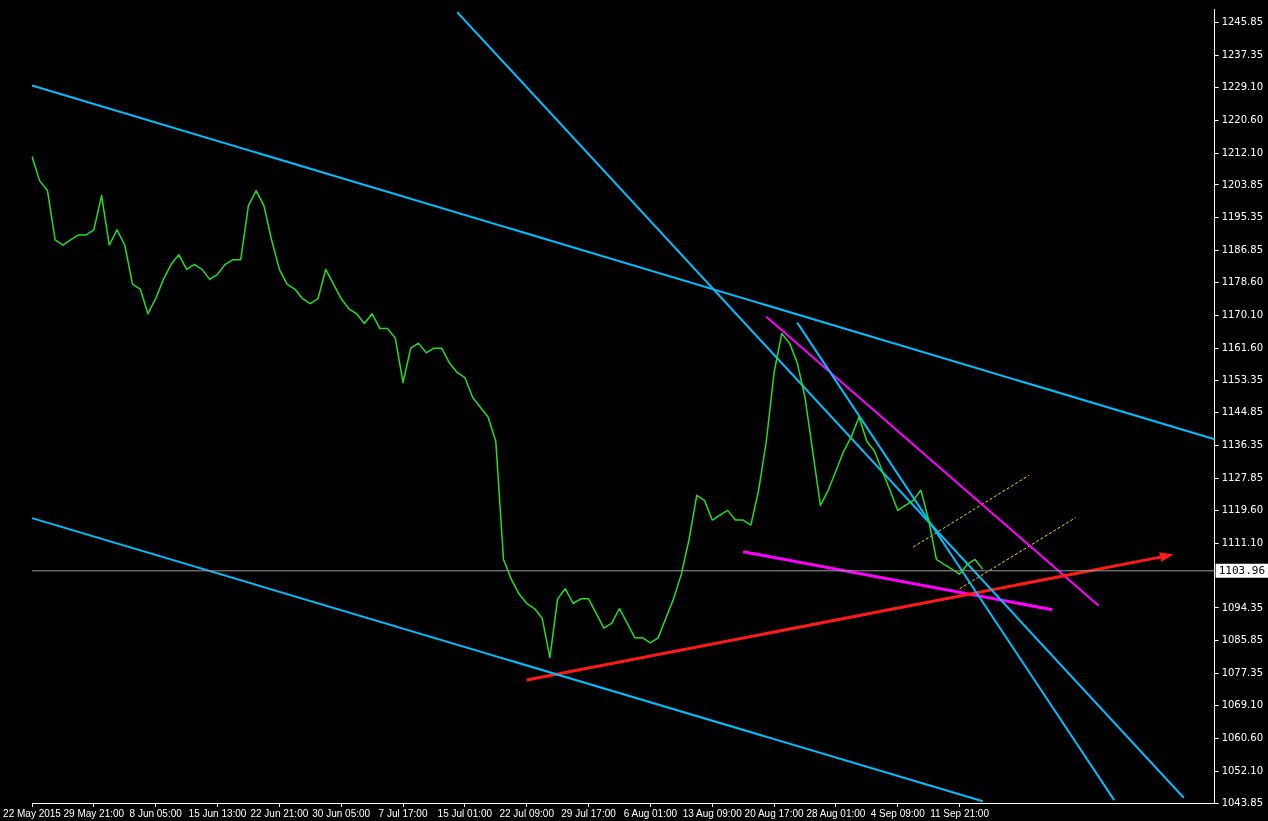 The width and height of the screenshot is (1268, 821). Describe the element at coordinates (712, 813) in the screenshot. I see `x-tick-label: 13 Aug 09:00` at that location.